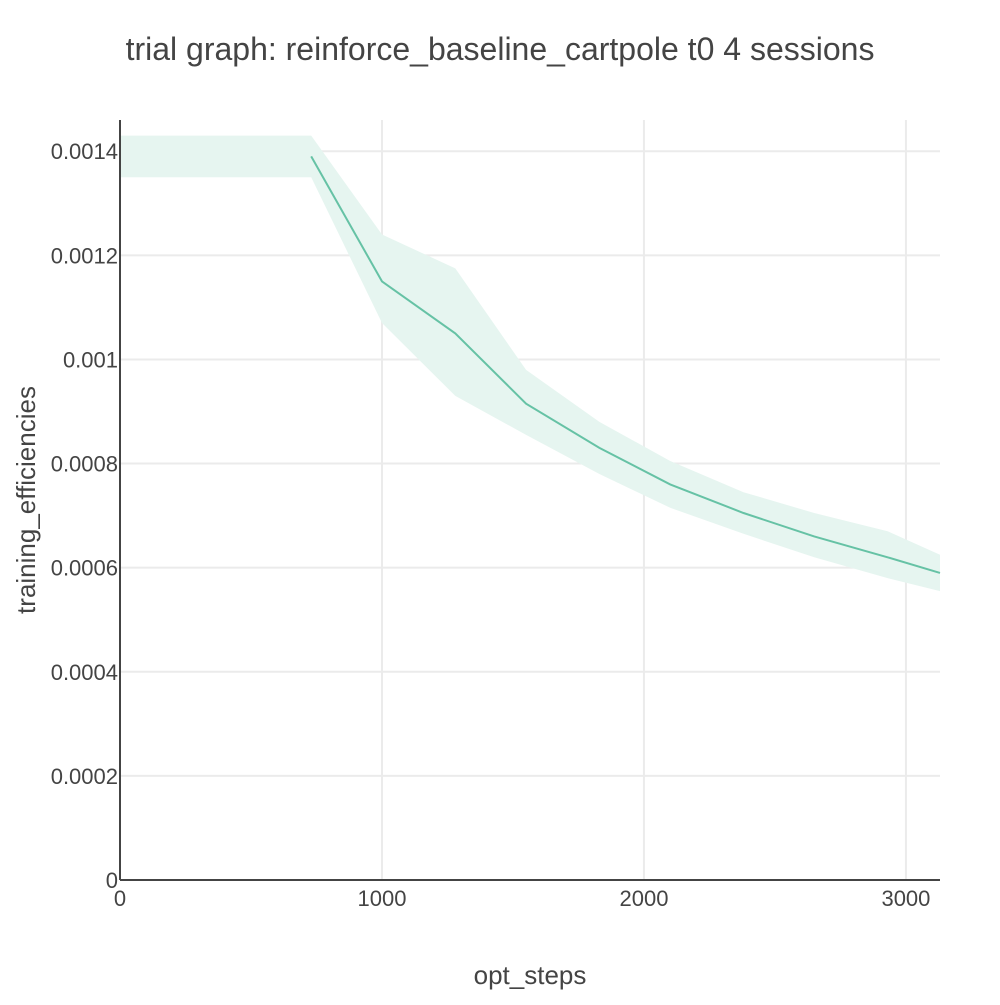  Describe the element at coordinates (84, 255) in the screenshot. I see `y-tick-label: 0.0012` at that location.